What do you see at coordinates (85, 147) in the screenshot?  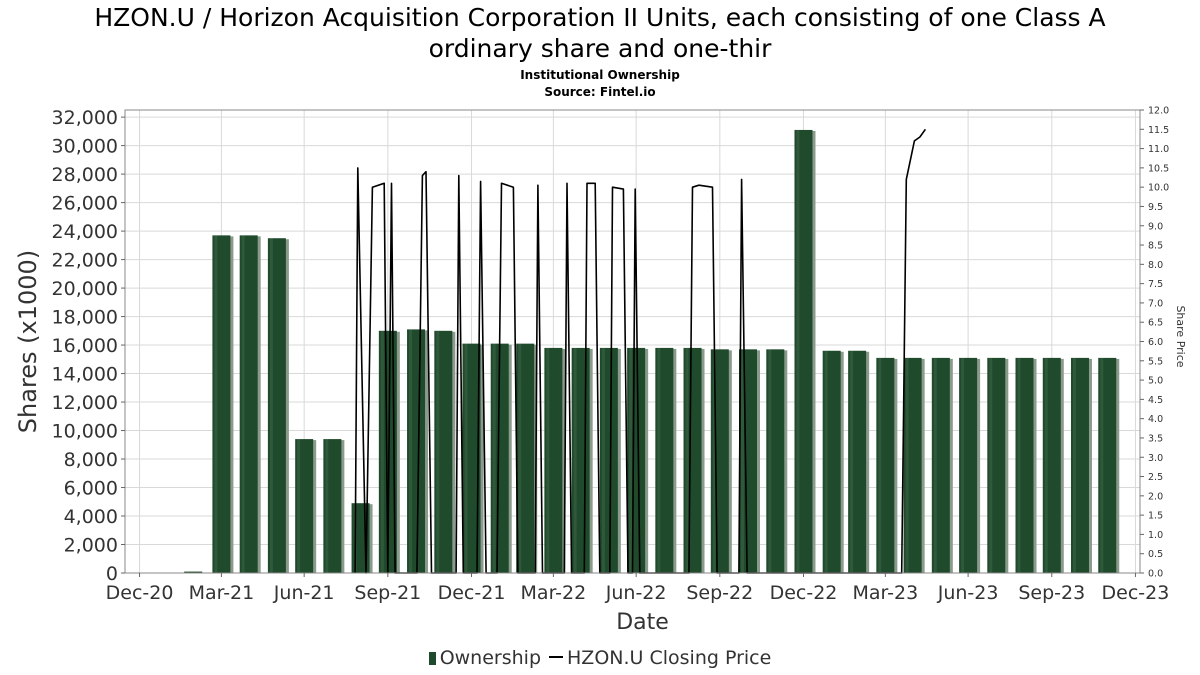 I see `y-tick-label: 30,000` at bounding box center [85, 147].